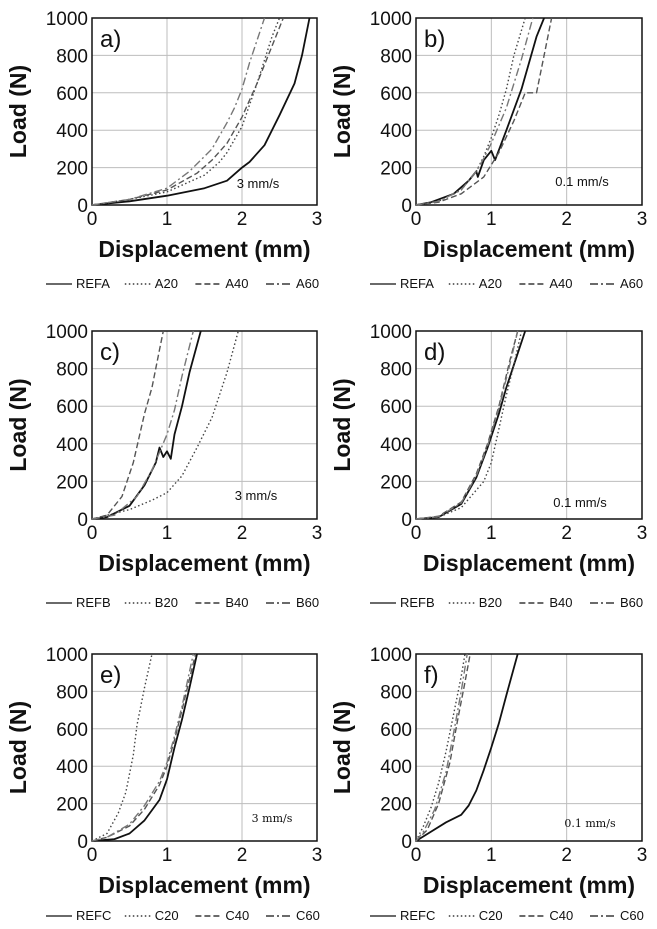  I want to click on panel-letter: e), so click(110, 675).